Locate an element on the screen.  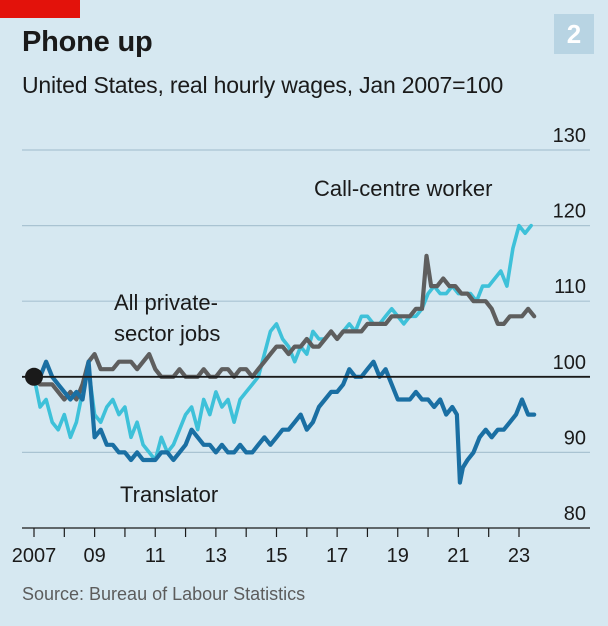
start-marker is located at coordinates (34, 376).